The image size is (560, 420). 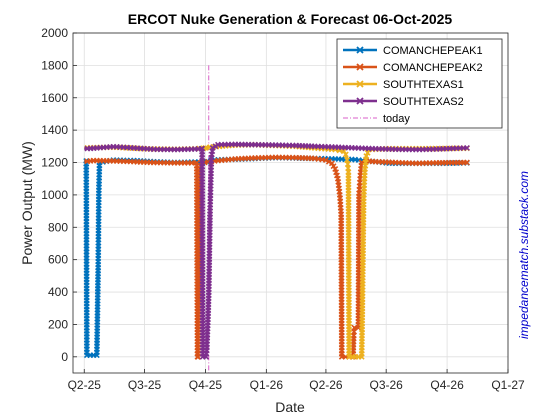 What do you see at coordinates (447, 385) in the screenshot?
I see `x-tick-label: Q4-26` at bounding box center [447, 385].